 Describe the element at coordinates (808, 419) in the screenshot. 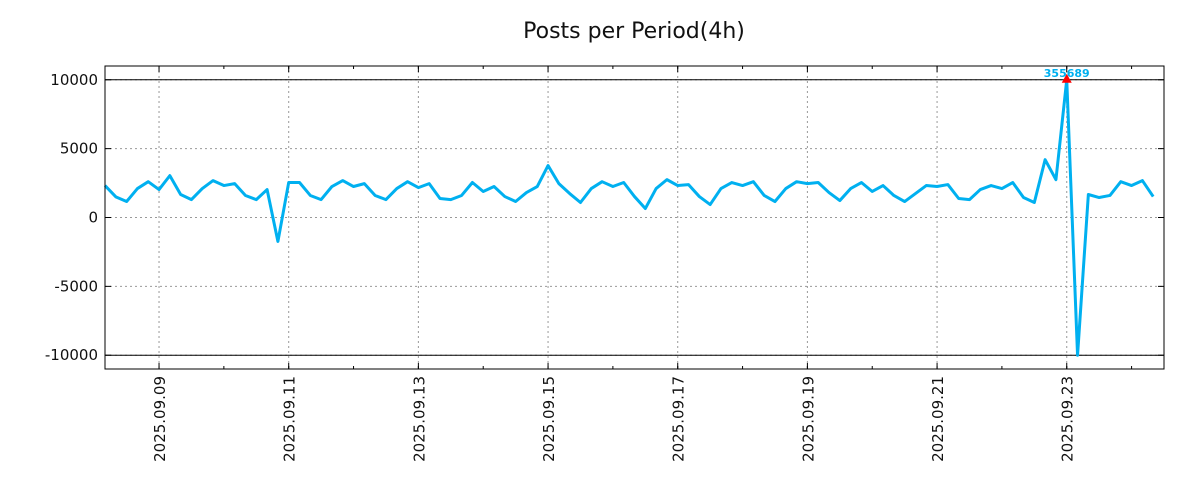

I see `x-tick-label: 2025.09.19` at that location.